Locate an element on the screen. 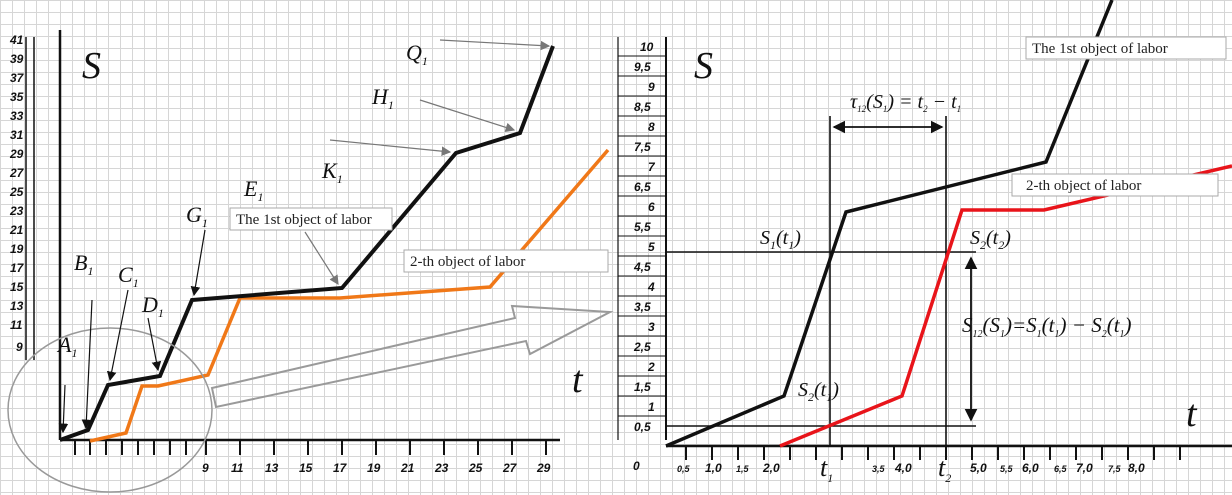 This screenshot has height=495, width=1232. left-x-tick: 27 is located at coordinates (510, 468).